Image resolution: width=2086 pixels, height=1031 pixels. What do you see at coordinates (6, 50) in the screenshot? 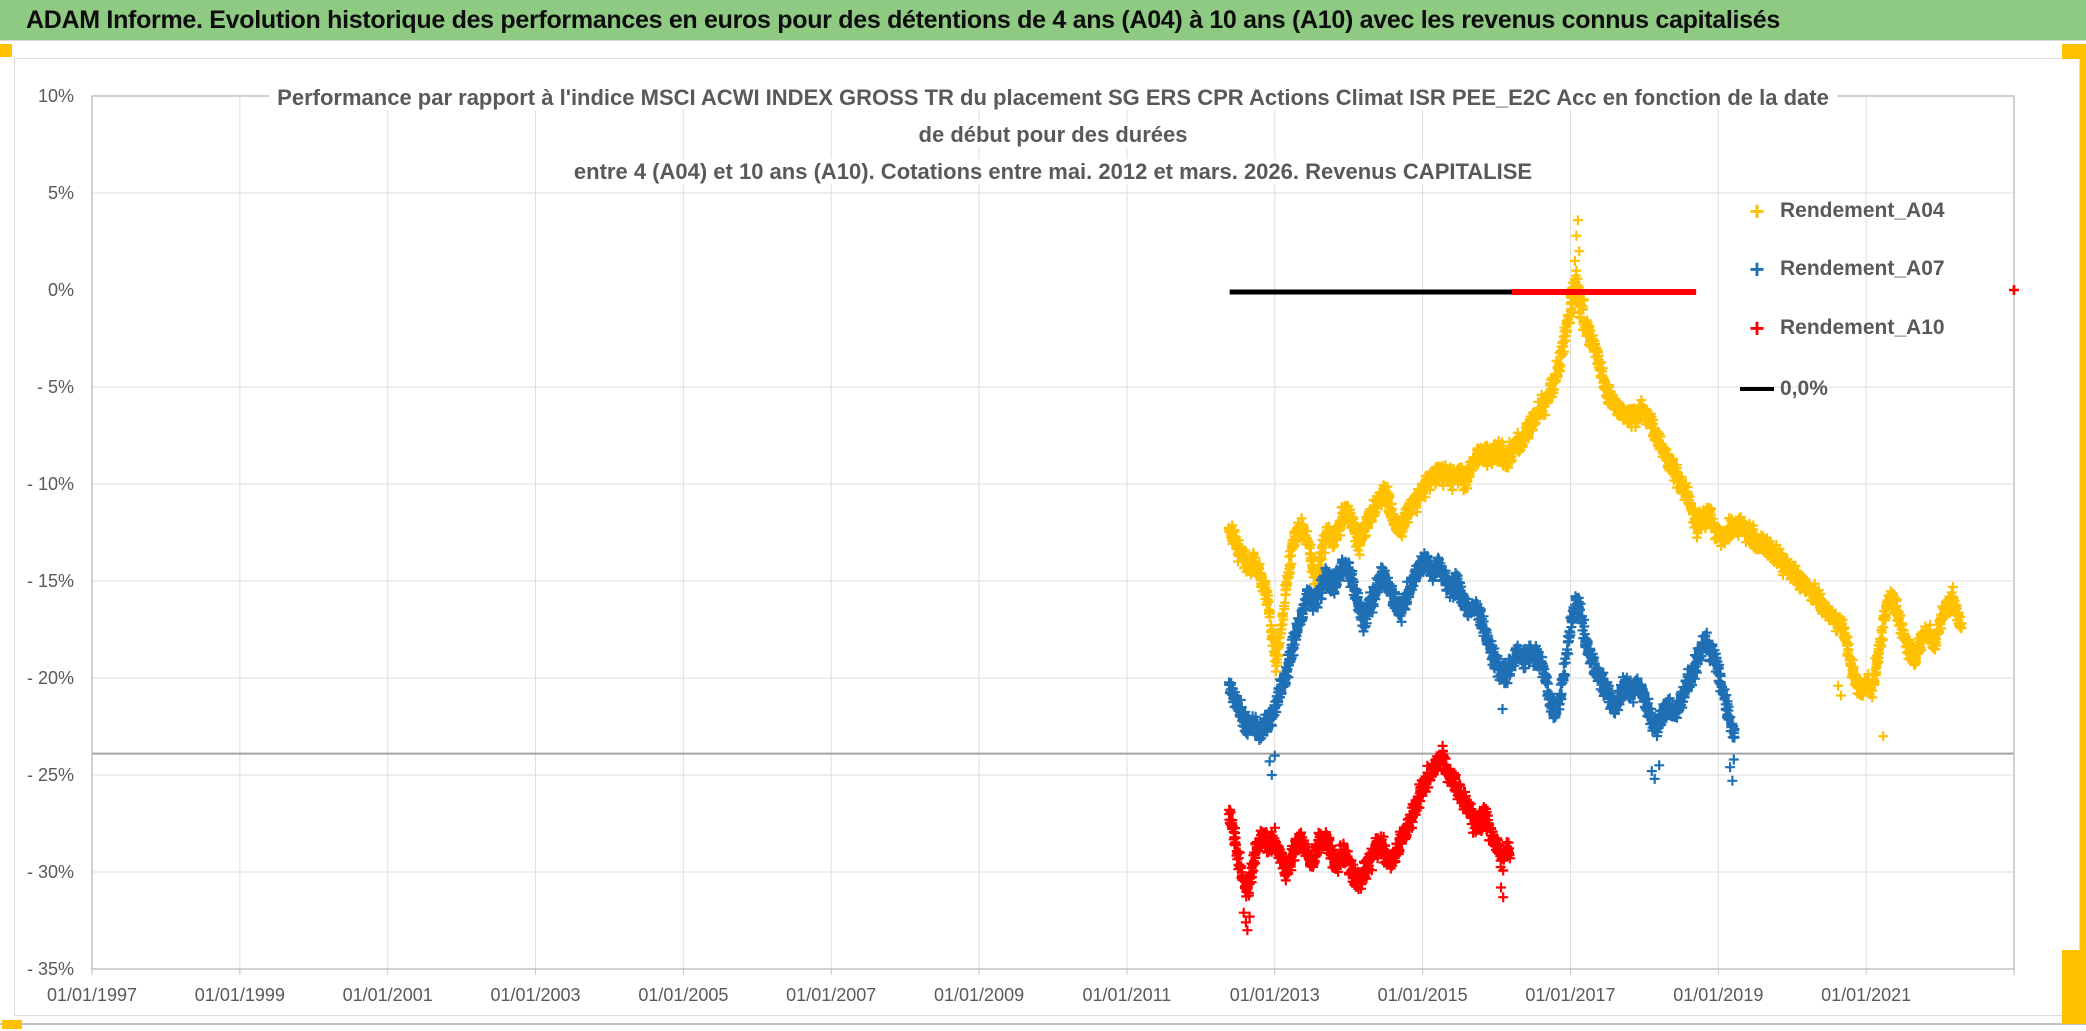
I see `accent-top-left` at bounding box center [6, 50].